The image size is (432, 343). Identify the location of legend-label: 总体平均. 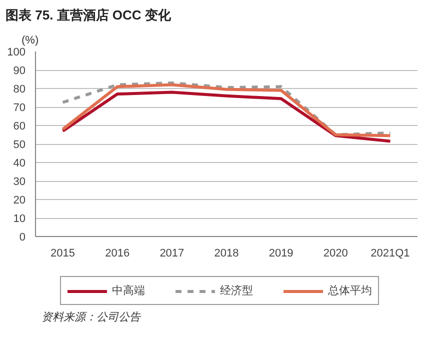
(350, 291).